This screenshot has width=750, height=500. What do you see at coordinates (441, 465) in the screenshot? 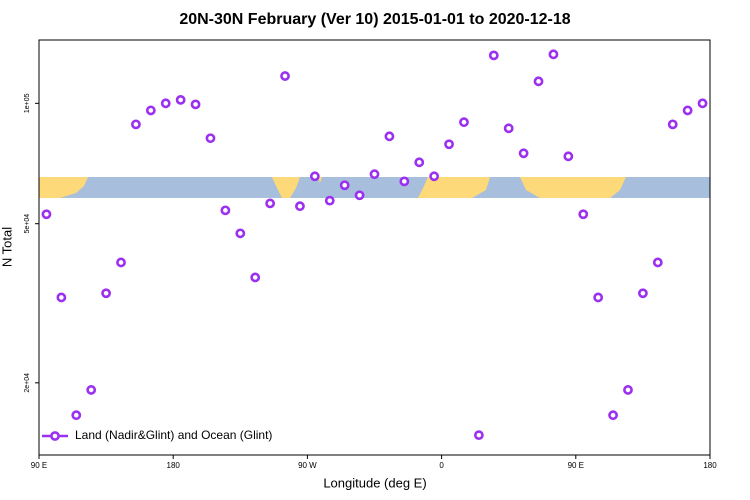
I see `x-tick-label: 0` at bounding box center [441, 465].